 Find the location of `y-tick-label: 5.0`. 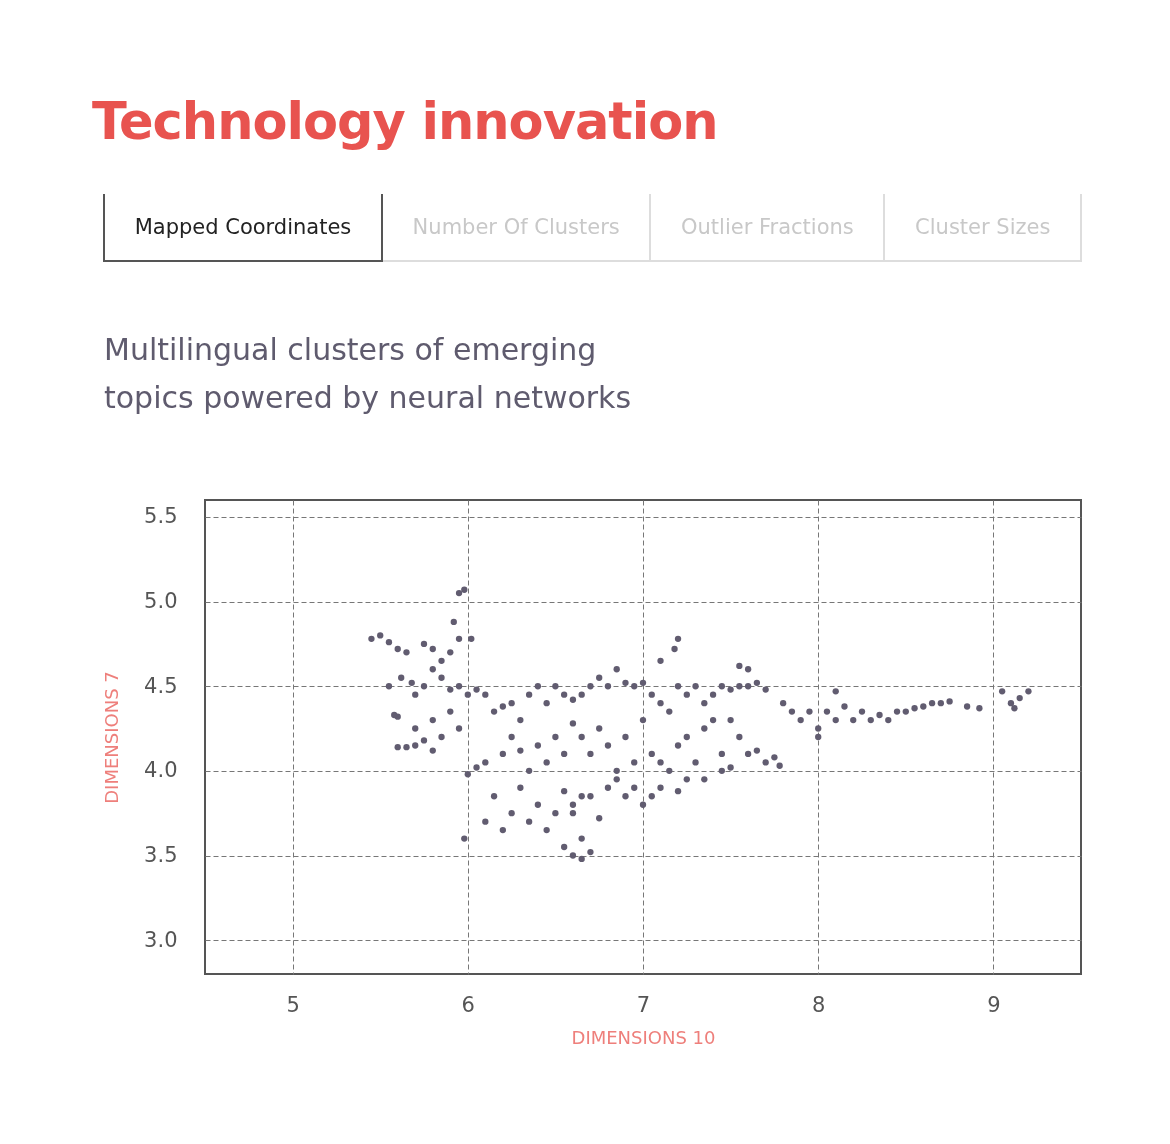

y-tick-label: 5.0 is located at coordinates (161, 601).